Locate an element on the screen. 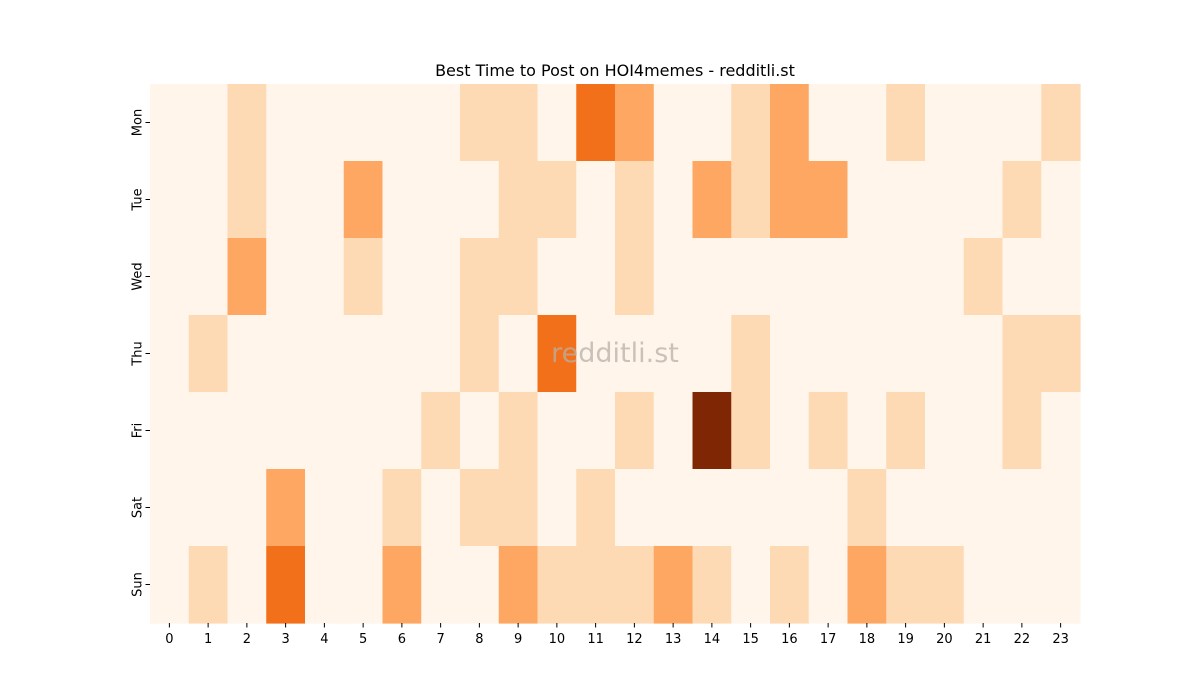  x-tick-label: 0 is located at coordinates (169, 639).